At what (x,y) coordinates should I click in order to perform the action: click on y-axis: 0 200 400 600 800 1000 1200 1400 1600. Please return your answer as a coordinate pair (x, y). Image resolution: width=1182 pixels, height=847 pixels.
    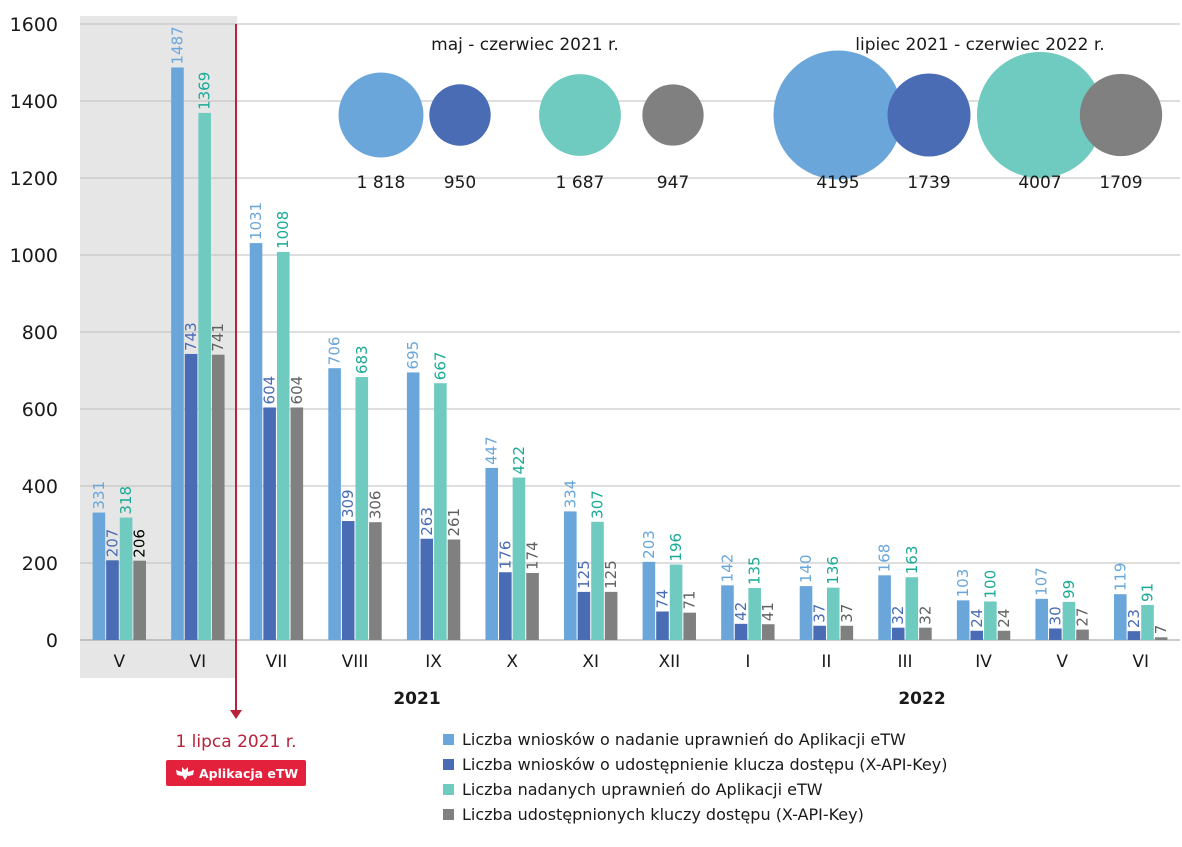
    Looking at the image, I should click on (34, 333).